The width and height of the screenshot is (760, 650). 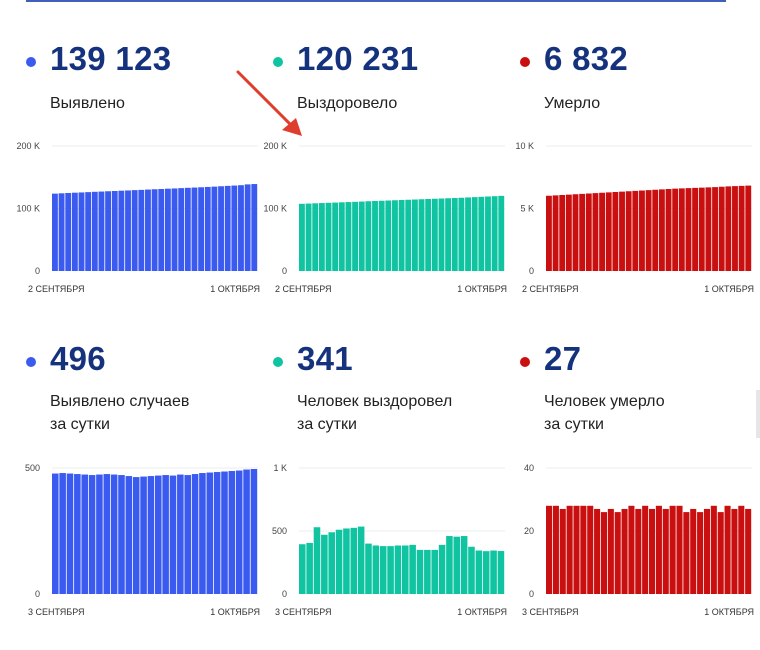 What do you see at coordinates (376, 1) in the screenshot?
I see `top-divider` at bounding box center [376, 1].